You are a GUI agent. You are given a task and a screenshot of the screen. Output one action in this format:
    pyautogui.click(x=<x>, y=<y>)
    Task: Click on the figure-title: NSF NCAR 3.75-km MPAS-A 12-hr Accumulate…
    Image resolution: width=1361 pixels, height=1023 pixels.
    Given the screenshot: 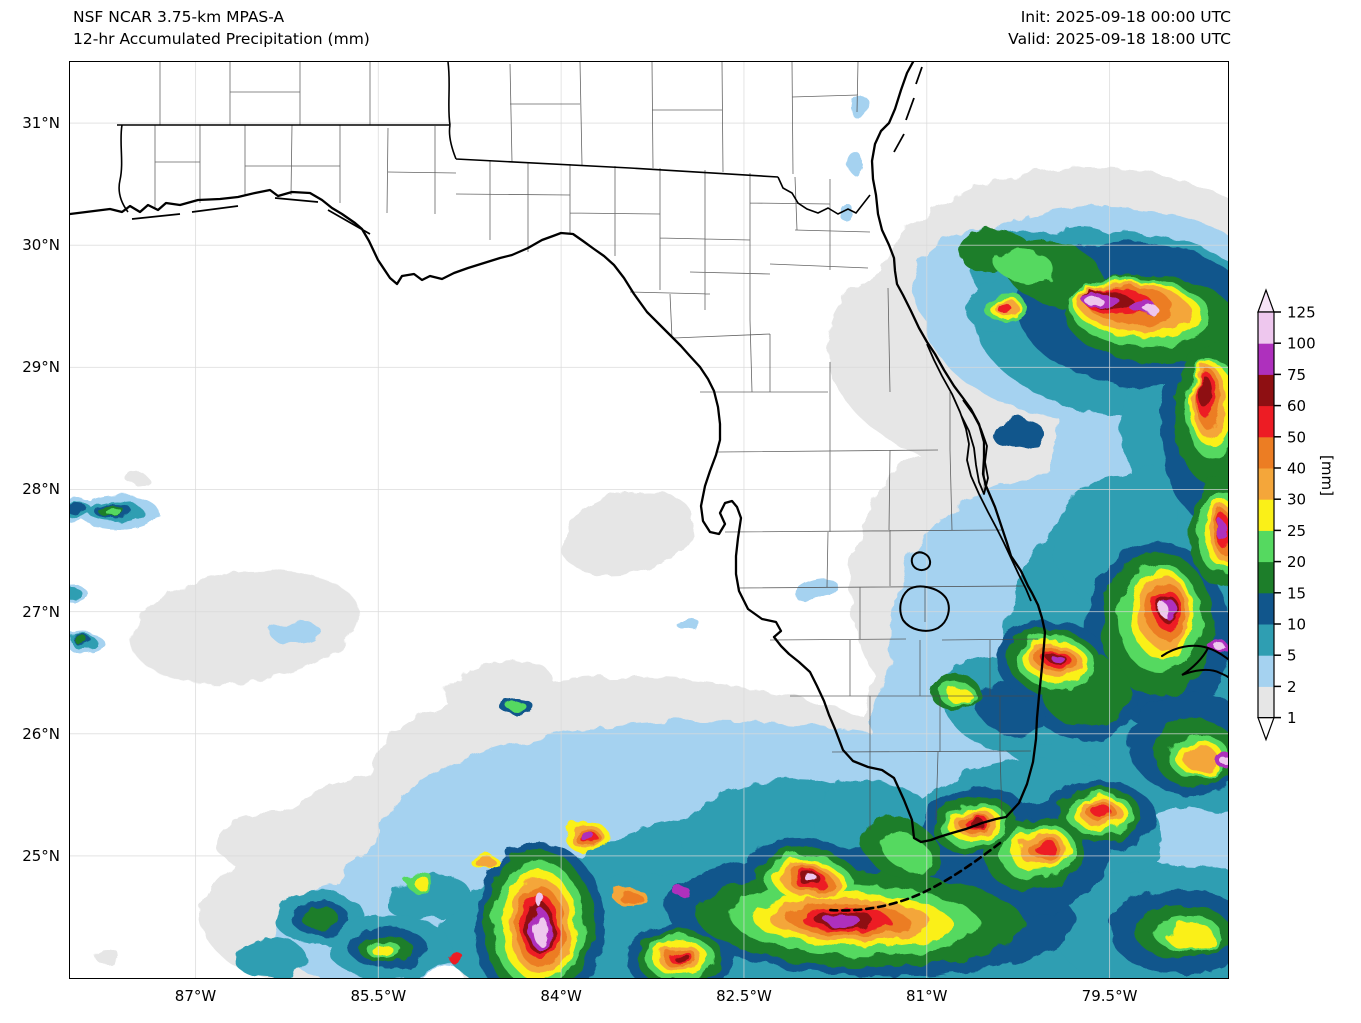 What is the action you would take?
    pyautogui.click(x=221, y=28)
    